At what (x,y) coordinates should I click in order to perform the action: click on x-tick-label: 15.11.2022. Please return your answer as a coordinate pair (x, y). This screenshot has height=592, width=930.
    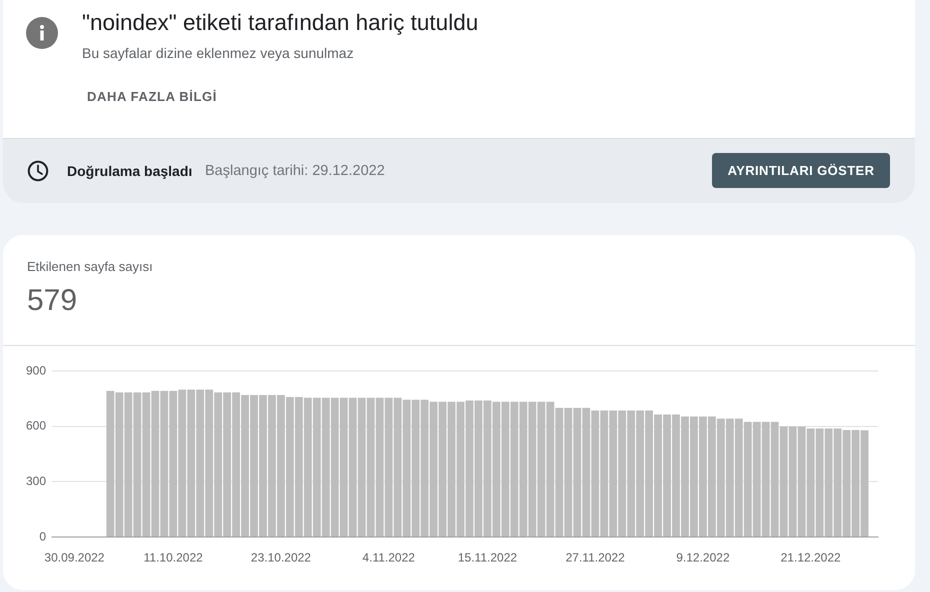
    Looking at the image, I should click on (488, 557).